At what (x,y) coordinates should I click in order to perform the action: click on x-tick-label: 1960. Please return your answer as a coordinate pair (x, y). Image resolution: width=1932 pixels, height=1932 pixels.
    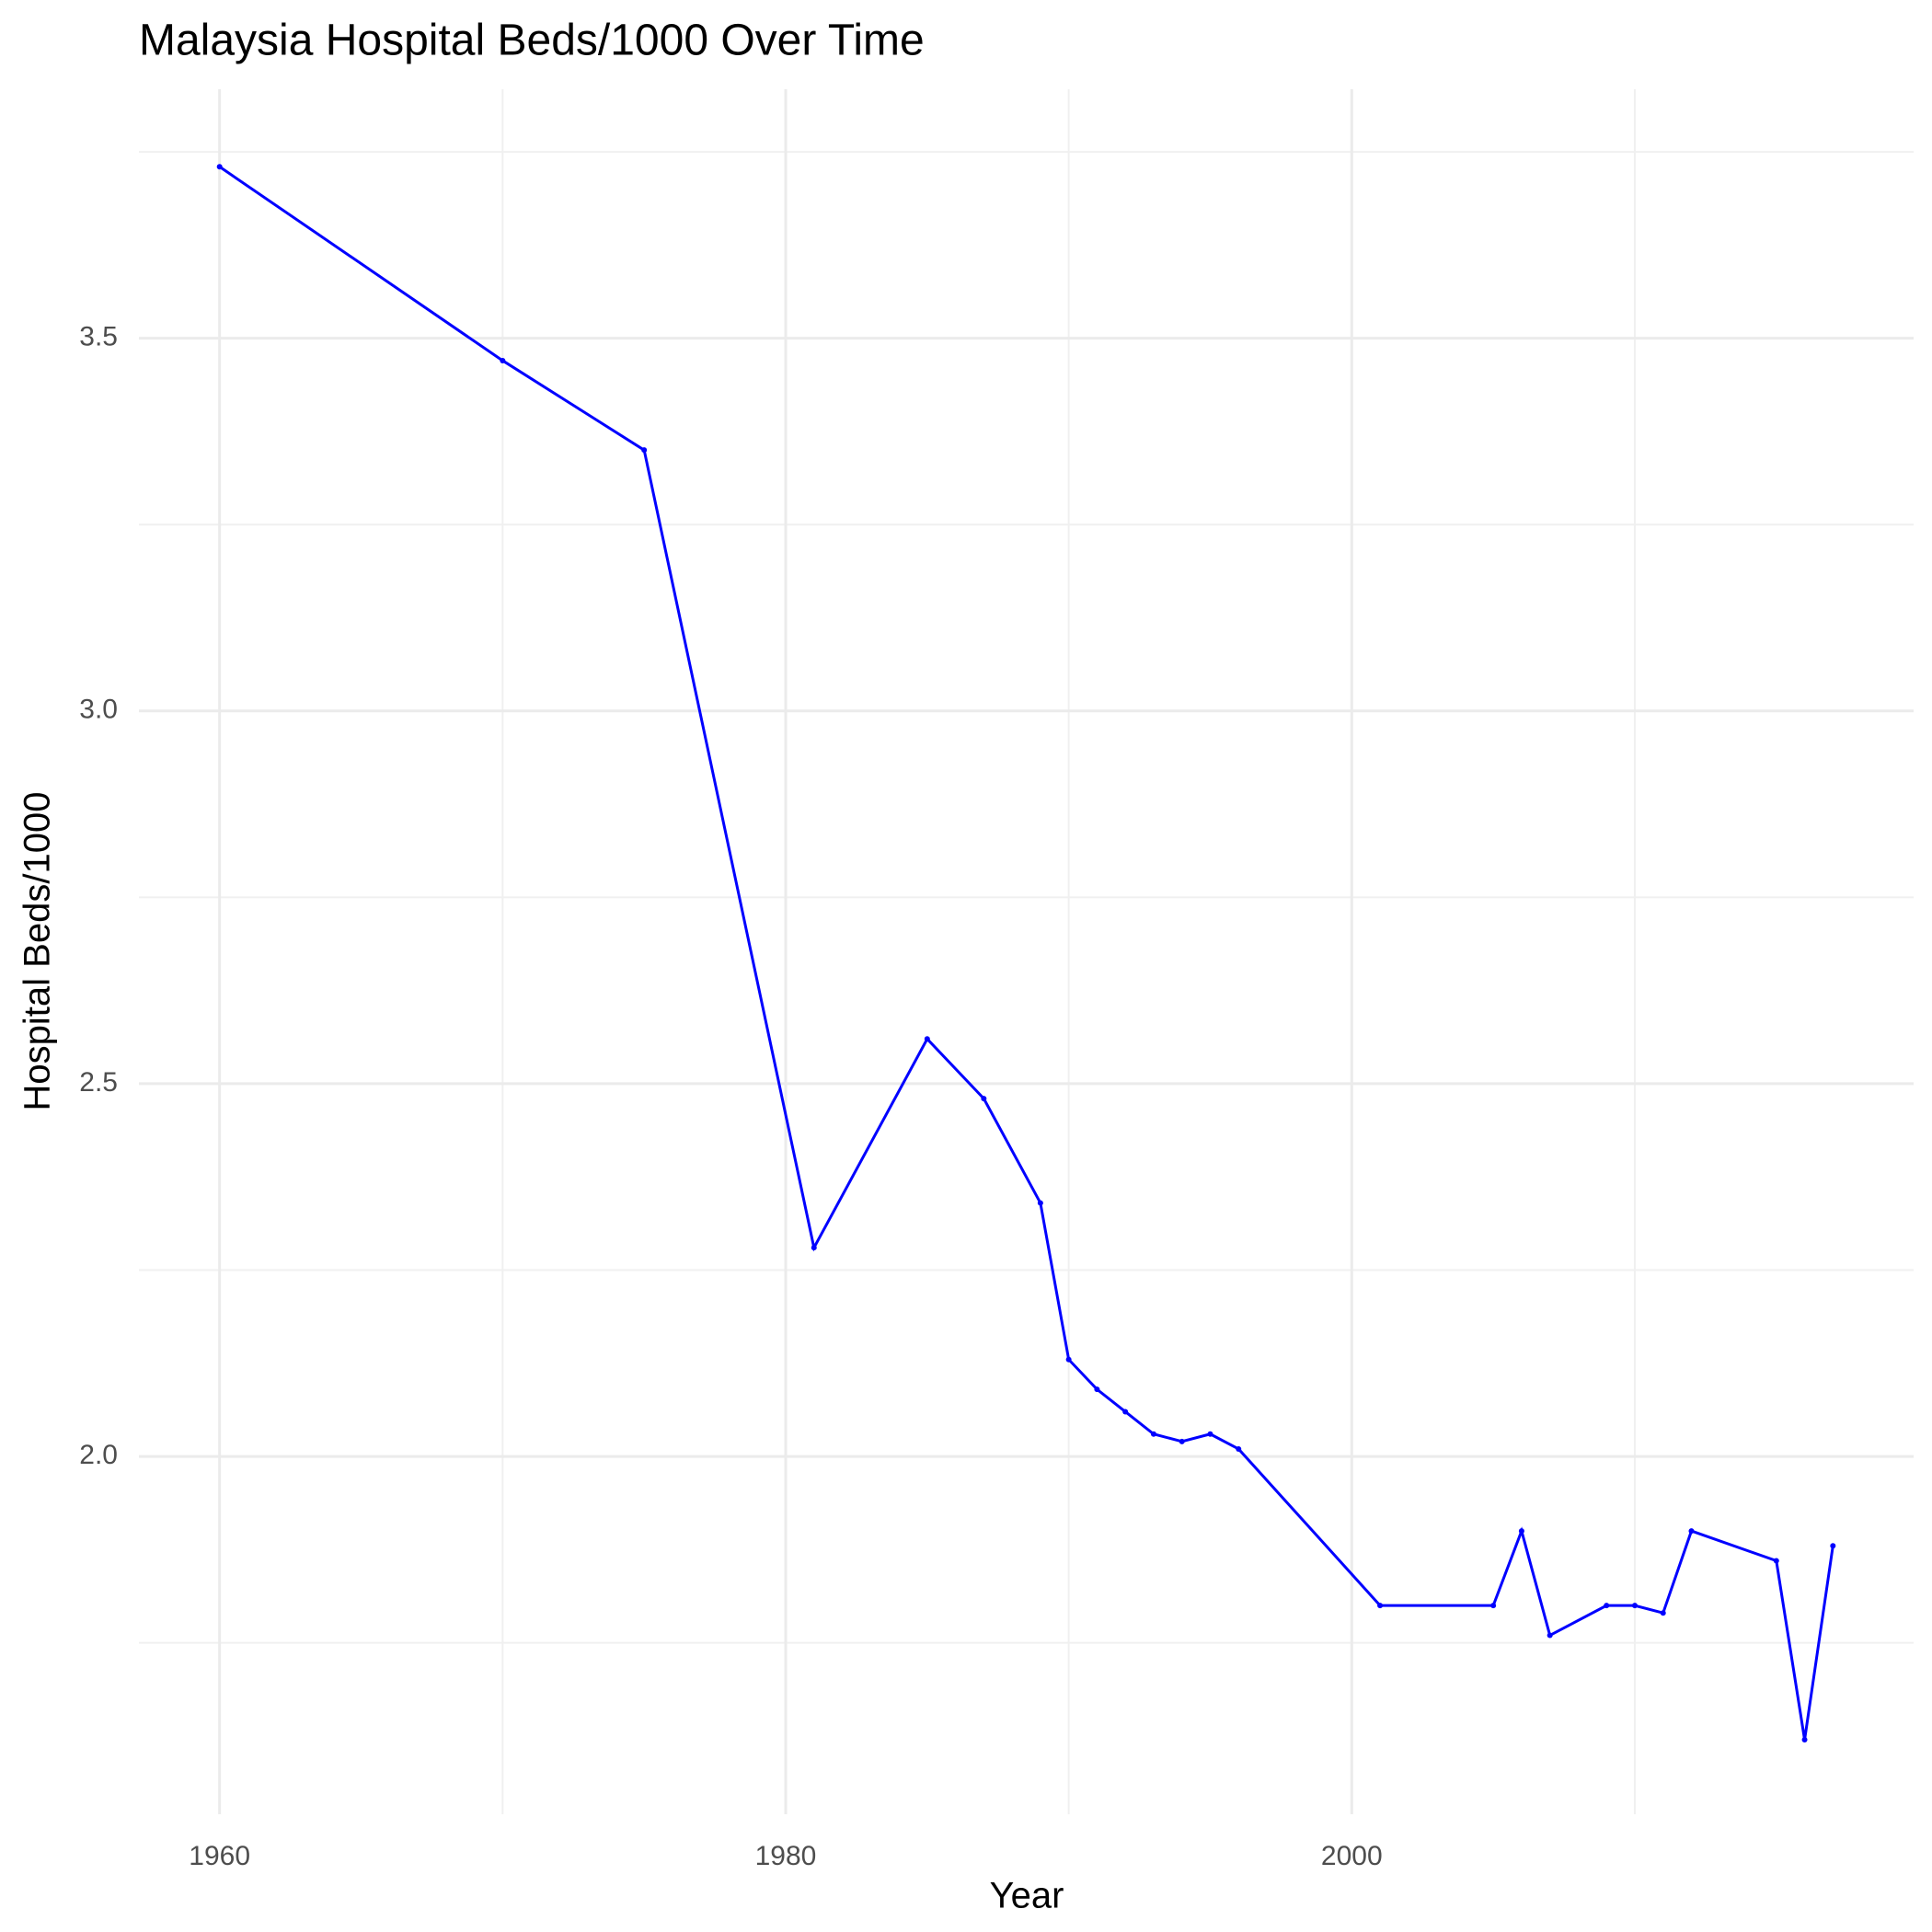
    Looking at the image, I should click on (219, 1856).